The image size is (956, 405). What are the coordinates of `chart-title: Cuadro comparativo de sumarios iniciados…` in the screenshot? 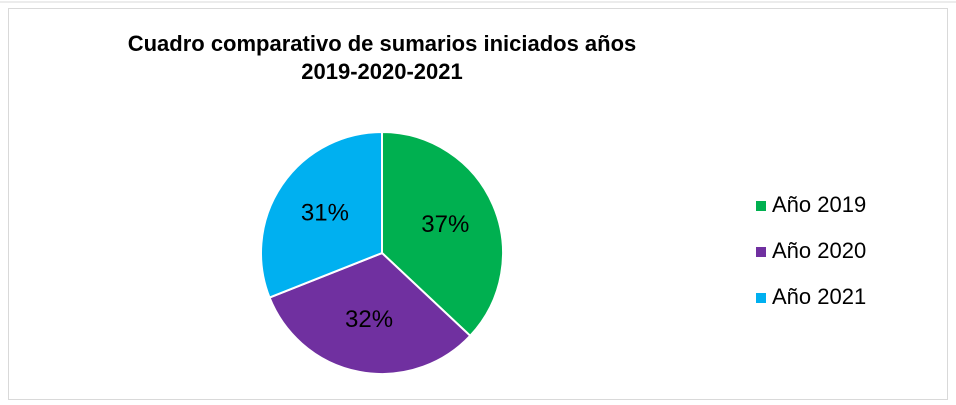 It's located at (382, 57).